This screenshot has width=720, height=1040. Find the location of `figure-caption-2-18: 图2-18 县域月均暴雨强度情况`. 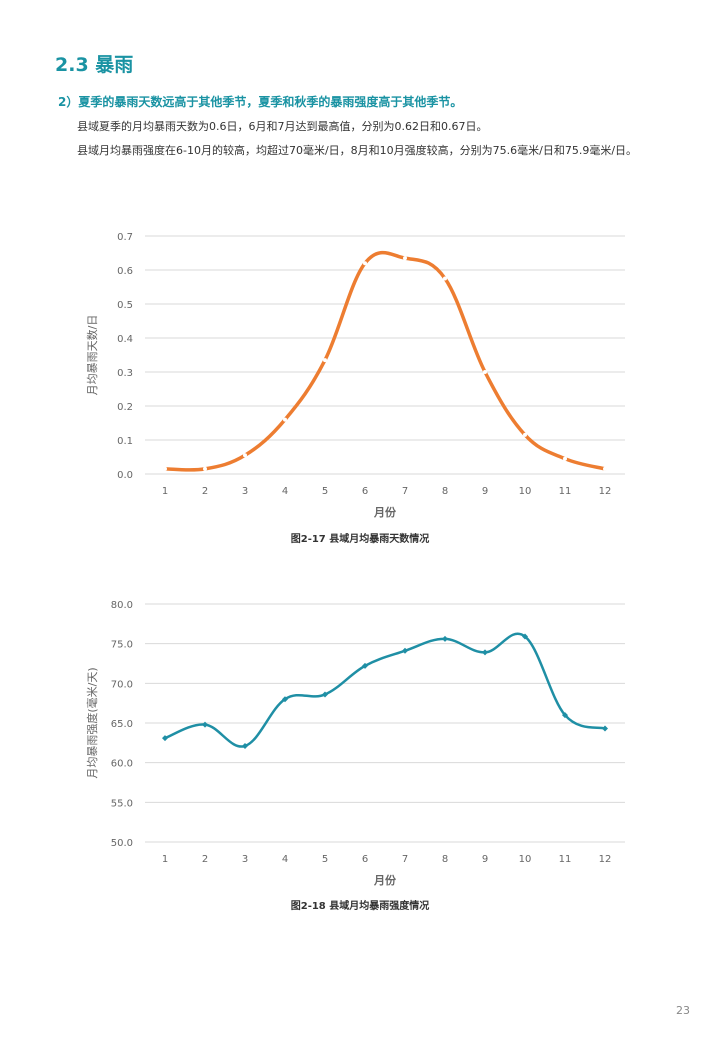

figure-caption-2-18: 图2-18 县域月均暴雨强度情况 is located at coordinates (360, 906).